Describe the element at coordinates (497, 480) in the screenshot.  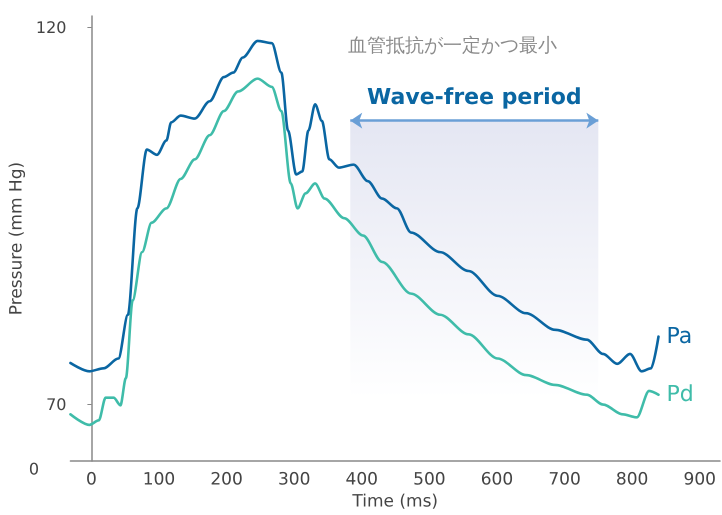
I see `x-tick-label: 600` at that location.